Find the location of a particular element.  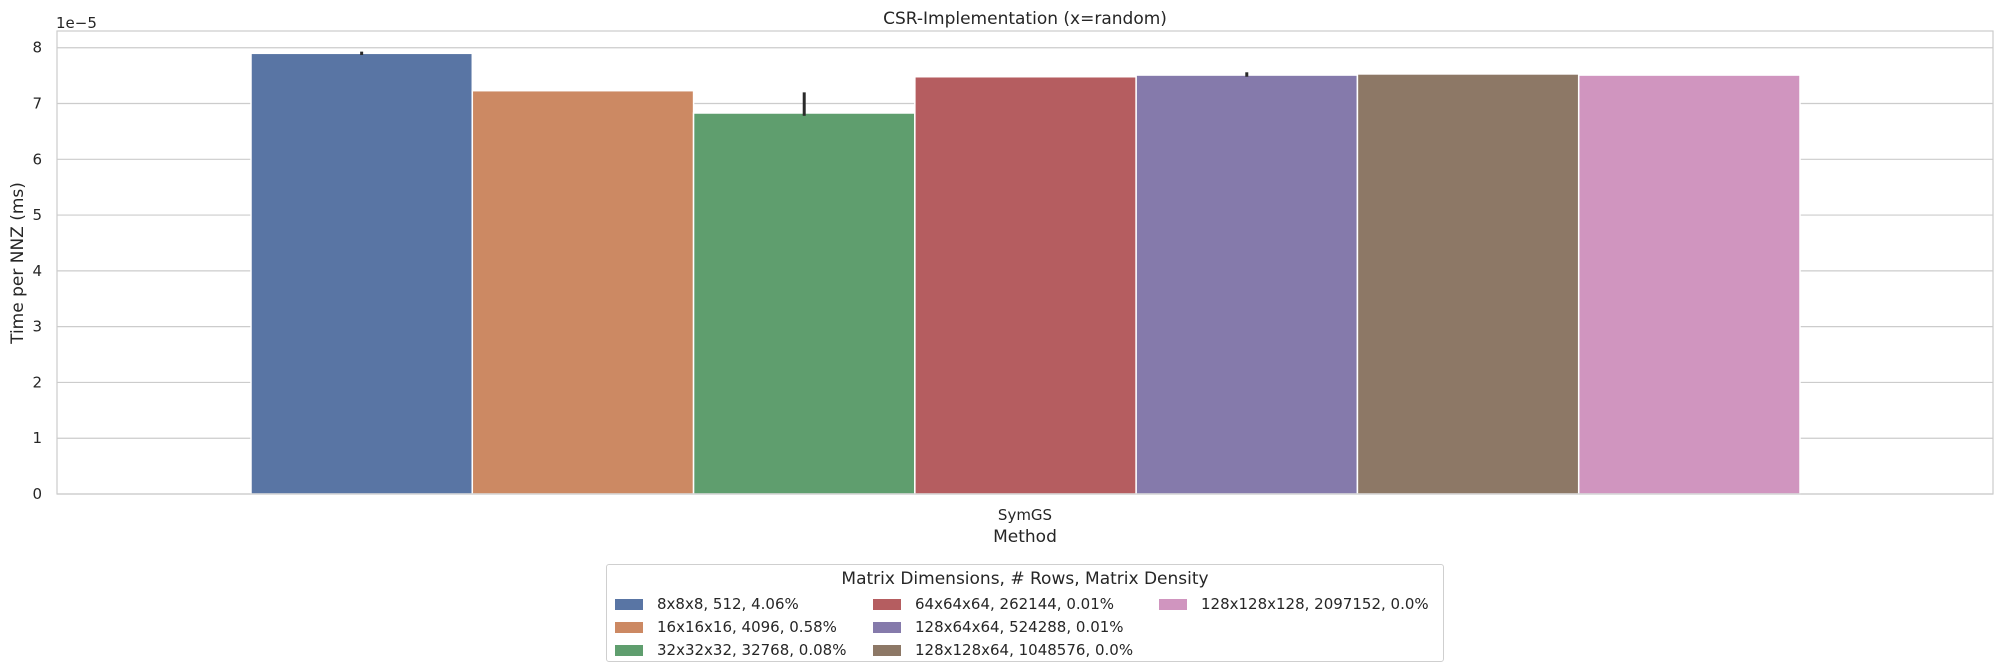

y-tick-label: 8 is located at coordinates (37, 48).